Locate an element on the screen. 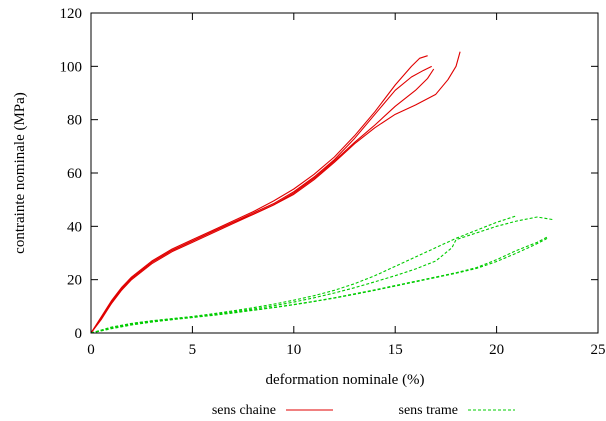 This screenshot has height=421, width=606. y-tick-label: 0 is located at coordinates (79, 334).